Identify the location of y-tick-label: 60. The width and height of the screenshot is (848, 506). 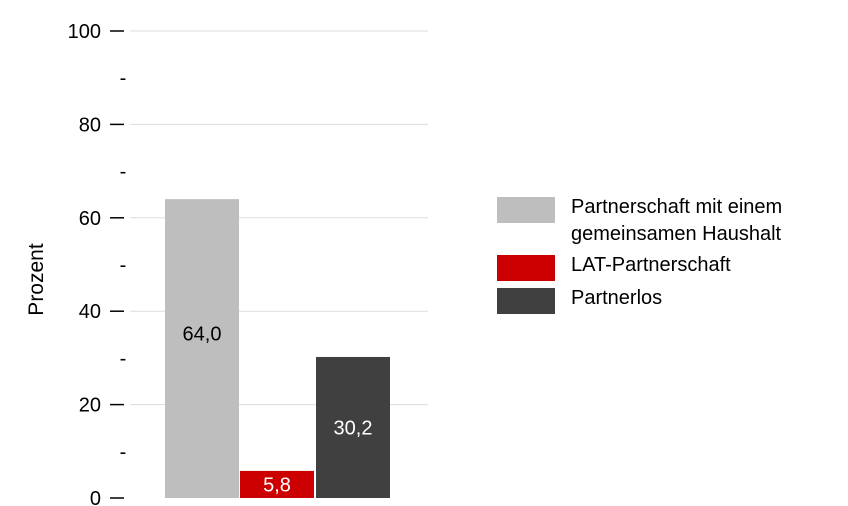
(90, 219).